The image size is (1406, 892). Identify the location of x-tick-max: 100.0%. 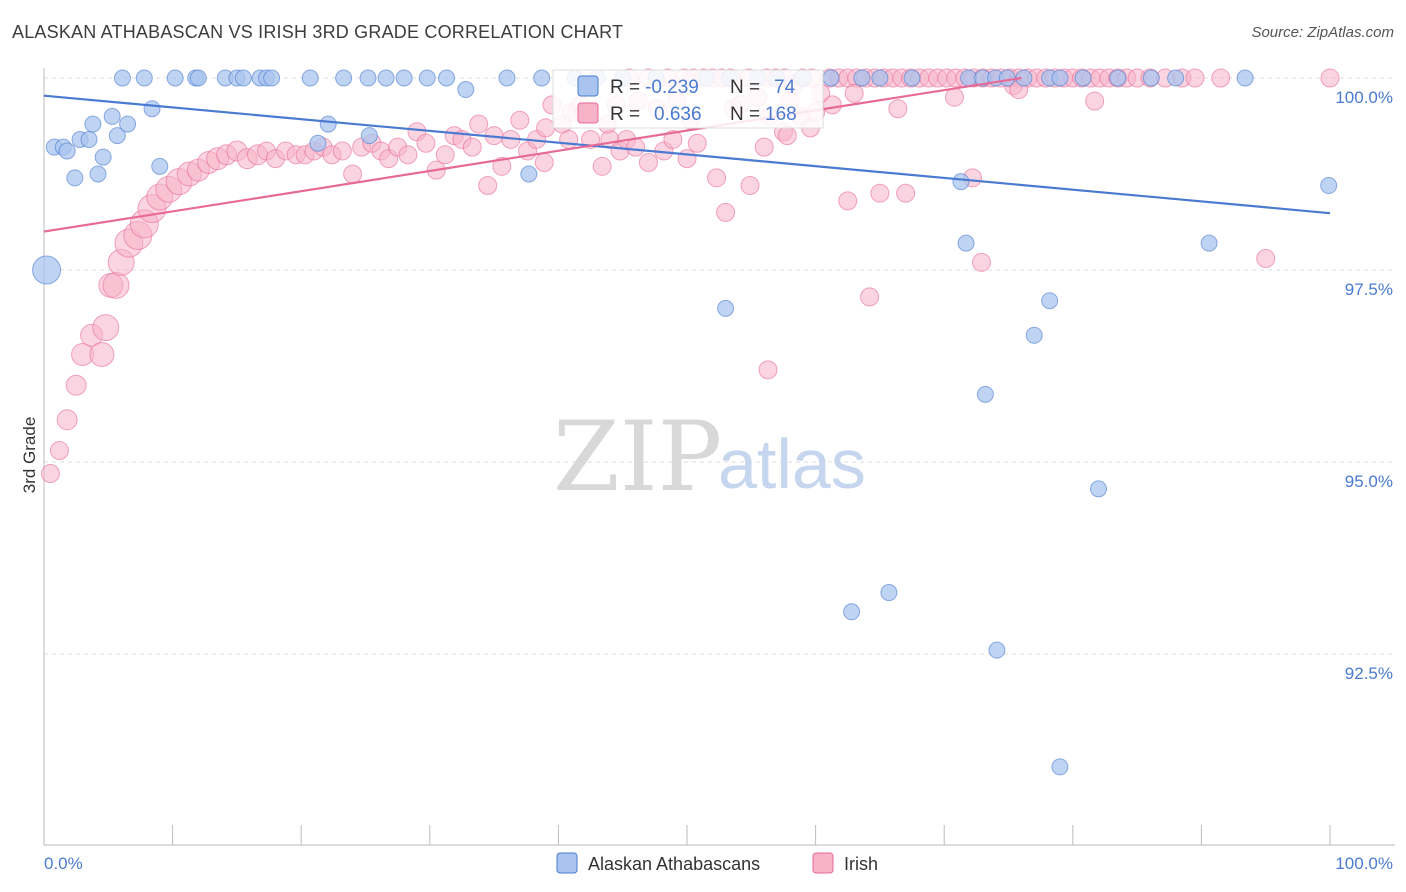
(1364, 863).